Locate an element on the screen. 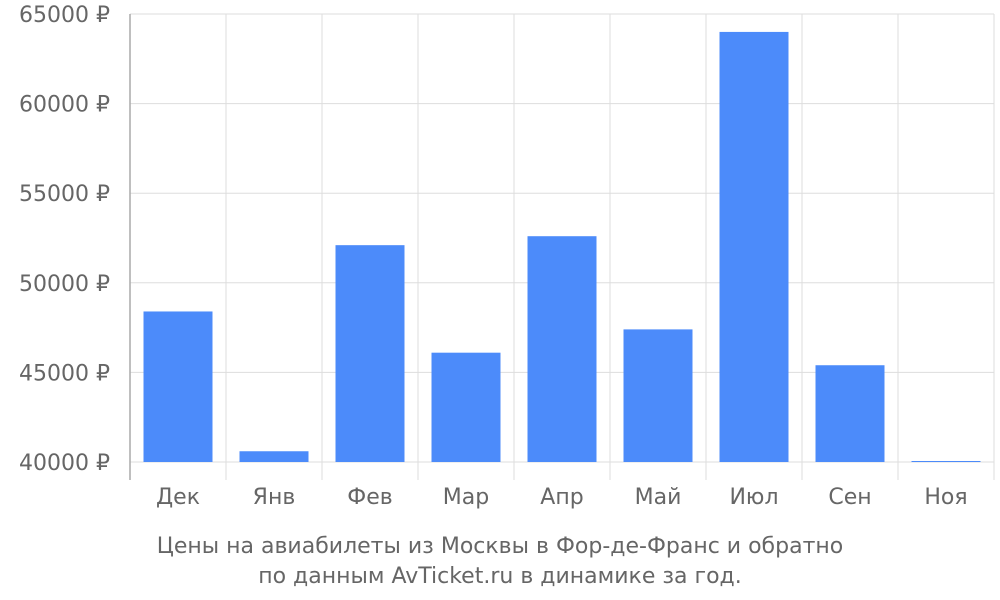 The height and width of the screenshot is (600, 1000). x-tick-label: Апр is located at coordinates (561, 497).